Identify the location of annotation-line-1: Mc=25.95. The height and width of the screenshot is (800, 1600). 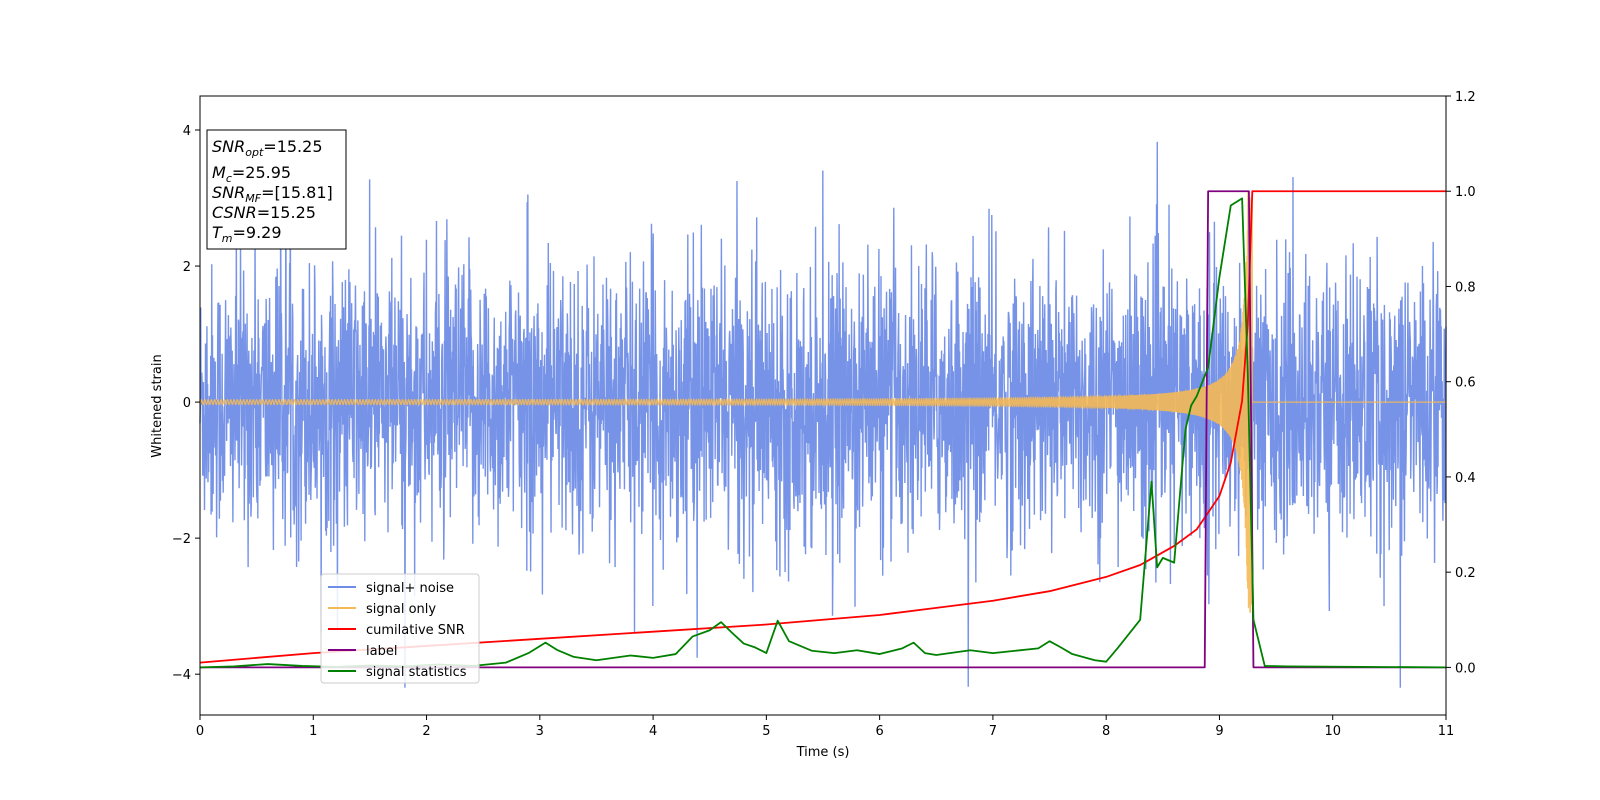
(251, 174).